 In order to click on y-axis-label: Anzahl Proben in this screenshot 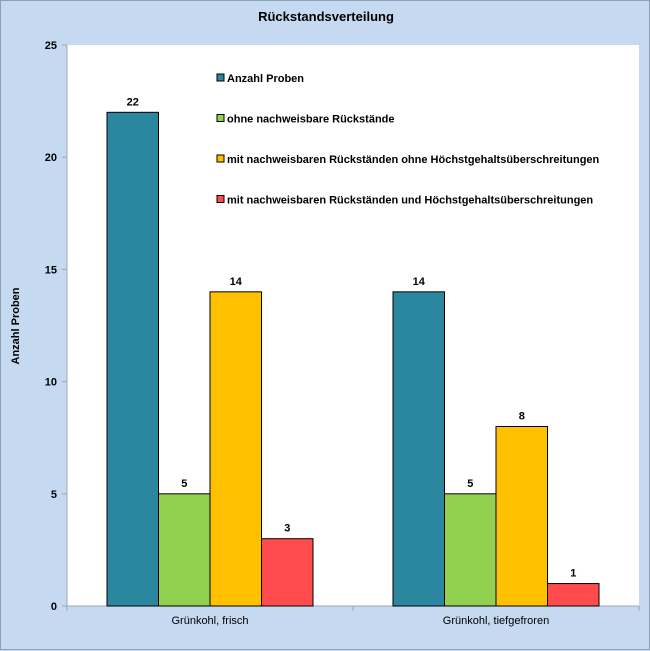, I will do `click(16, 325)`.